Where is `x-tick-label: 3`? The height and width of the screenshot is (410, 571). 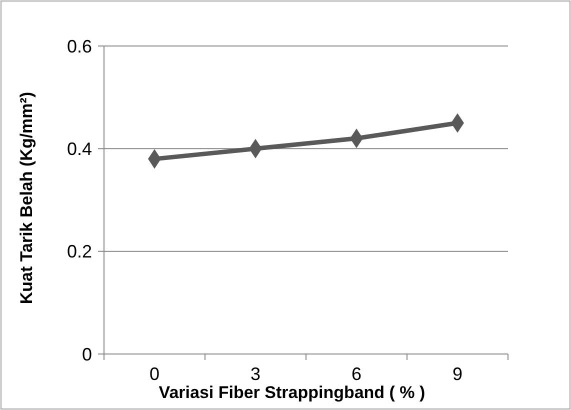
x-tick-label: 3 is located at coordinates (255, 374).